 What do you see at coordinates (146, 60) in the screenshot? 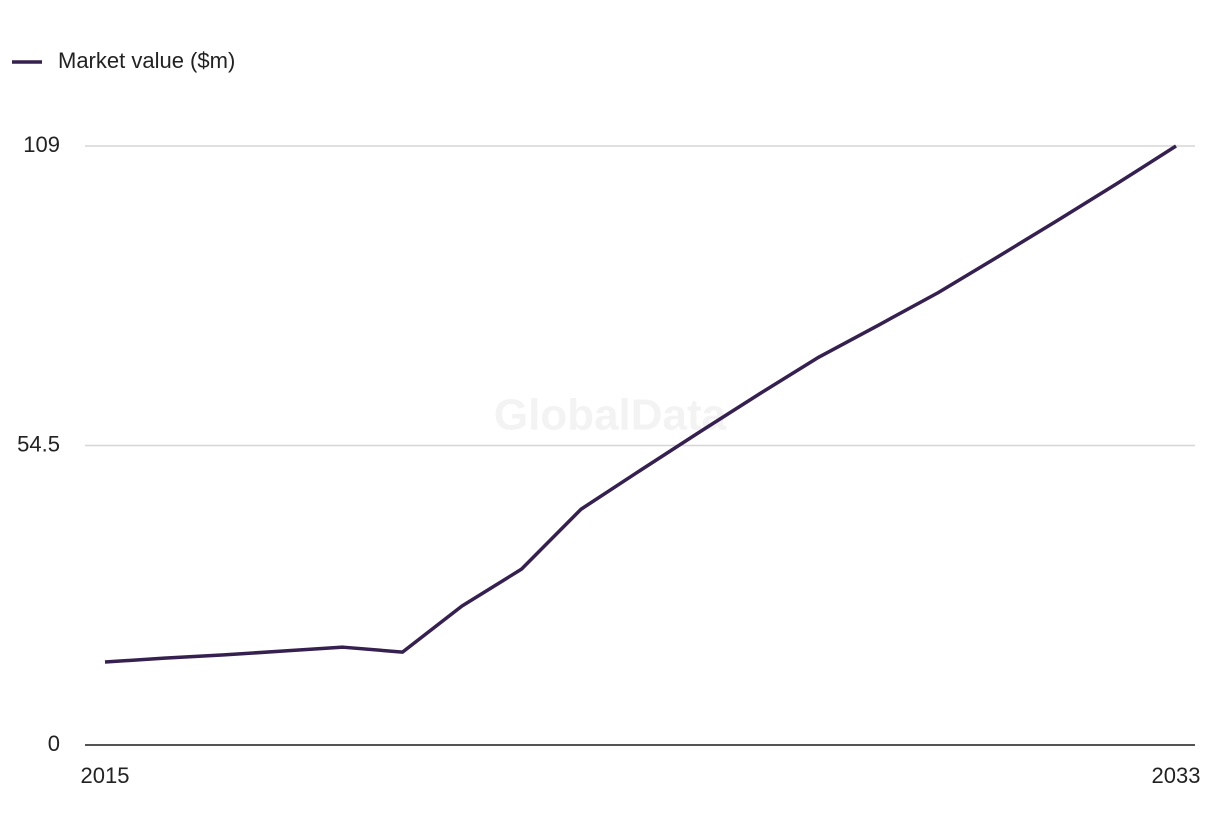
I see `legend-label: Market value ($m)` at bounding box center [146, 60].